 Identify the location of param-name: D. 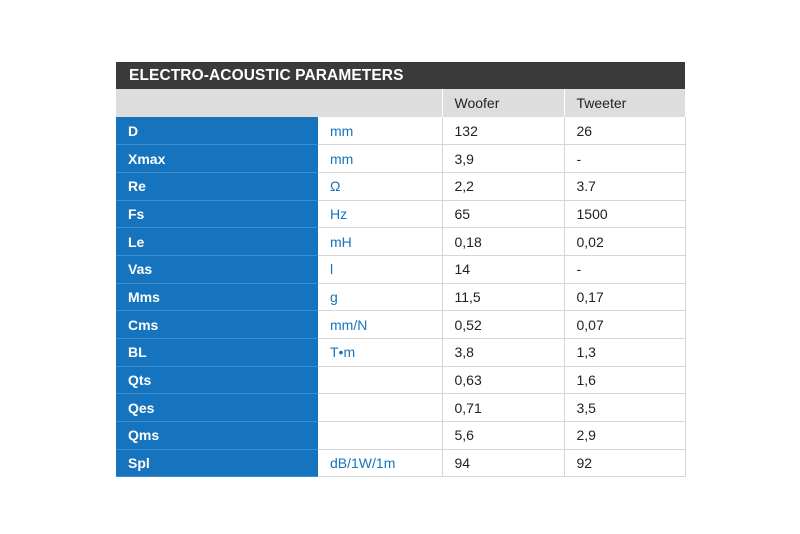
(217, 131).